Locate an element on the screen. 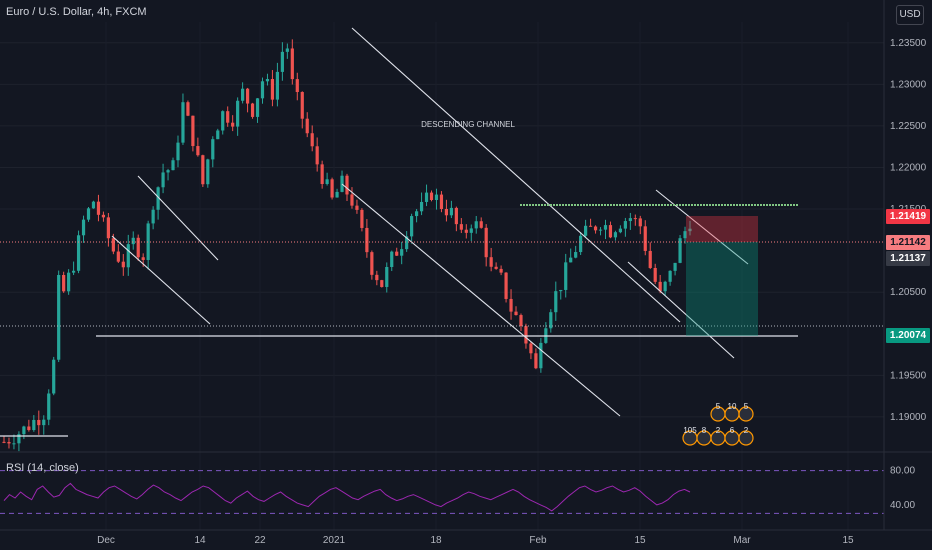 This screenshot has width=932, height=550. rsi-pane is located at coordinates (442, 492).